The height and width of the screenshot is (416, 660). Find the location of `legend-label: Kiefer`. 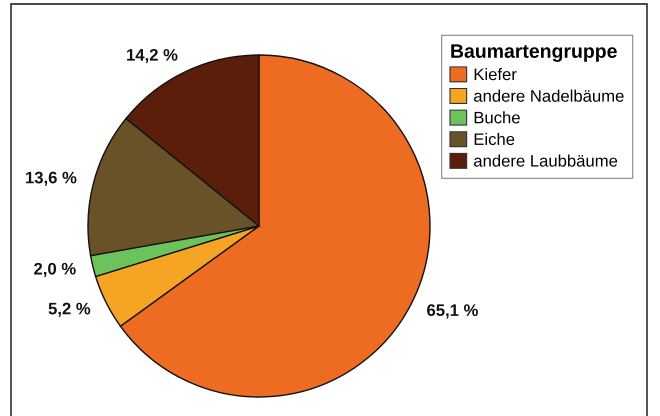

legend-label: Kiefer is located at coordinates (495, 74).